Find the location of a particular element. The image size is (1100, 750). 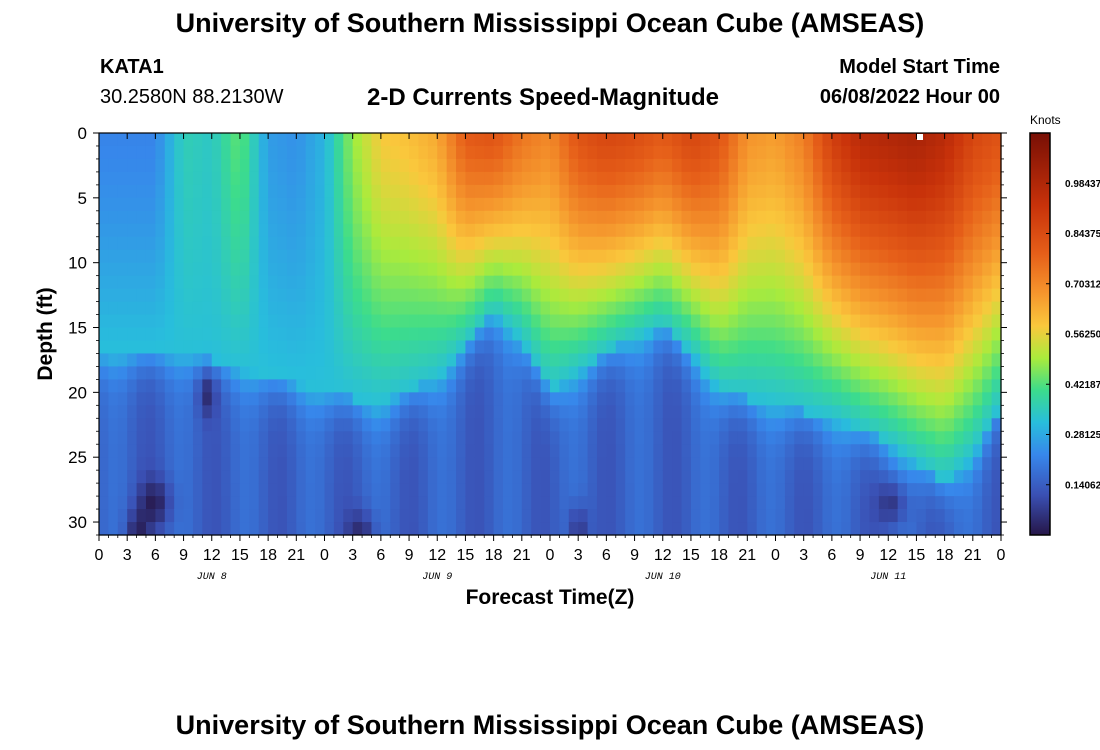

x-tick-label: 15 is located at coordinates (691, 555).